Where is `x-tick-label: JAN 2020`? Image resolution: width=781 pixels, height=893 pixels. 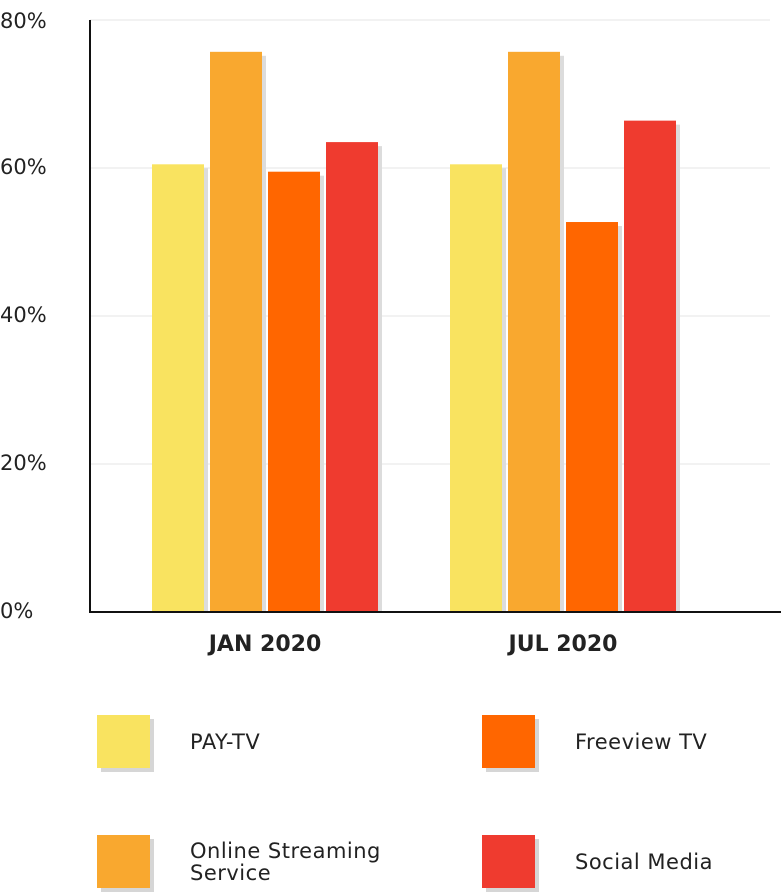 x-tick-label: JAN 2020 is located at coordinates (264, 644).